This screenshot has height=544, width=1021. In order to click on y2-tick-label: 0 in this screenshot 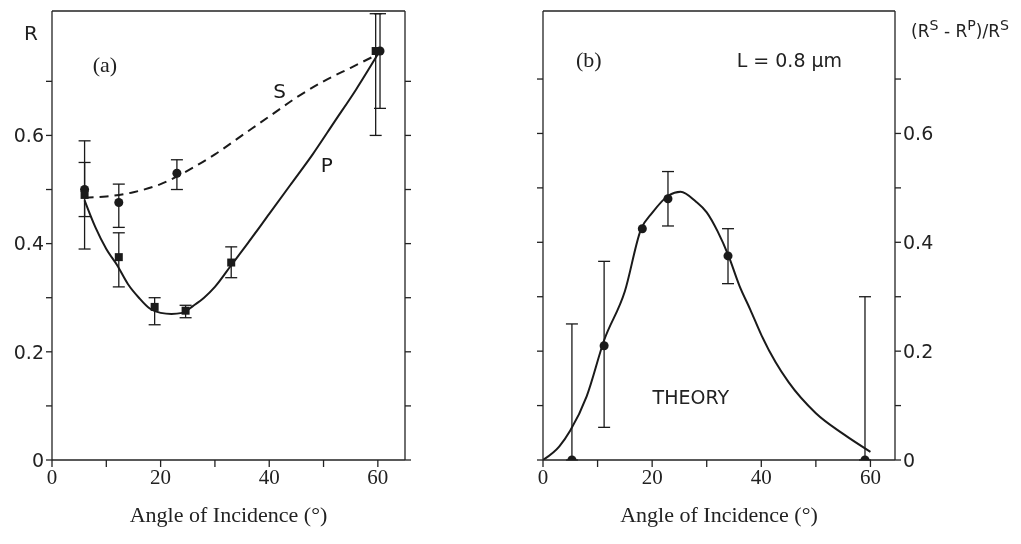, I will do `click(909, 459)`.